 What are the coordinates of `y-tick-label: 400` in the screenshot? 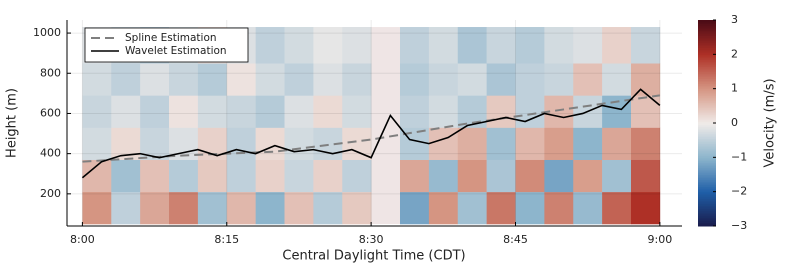 It's located at (50, 153).